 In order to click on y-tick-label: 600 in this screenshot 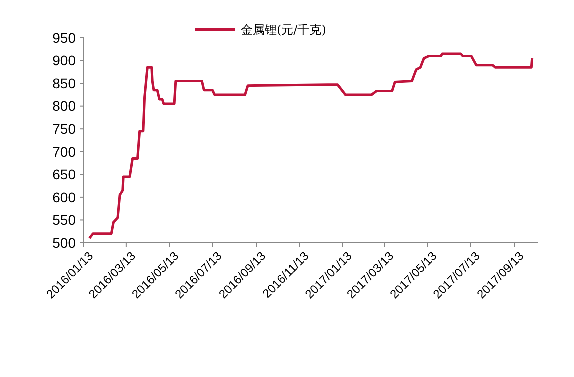, I will do `click(64, 197)`.